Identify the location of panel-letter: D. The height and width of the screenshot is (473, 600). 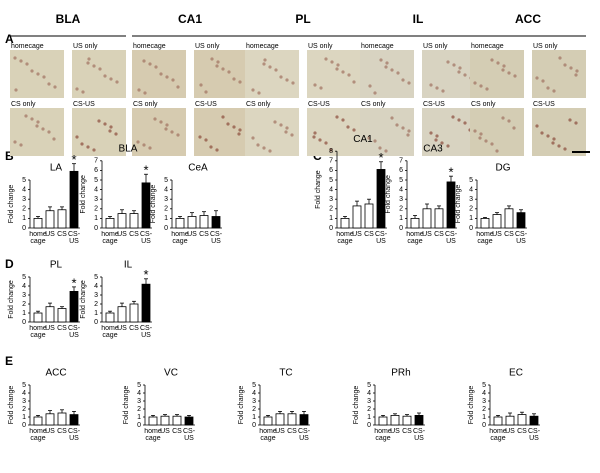
(9, 264).